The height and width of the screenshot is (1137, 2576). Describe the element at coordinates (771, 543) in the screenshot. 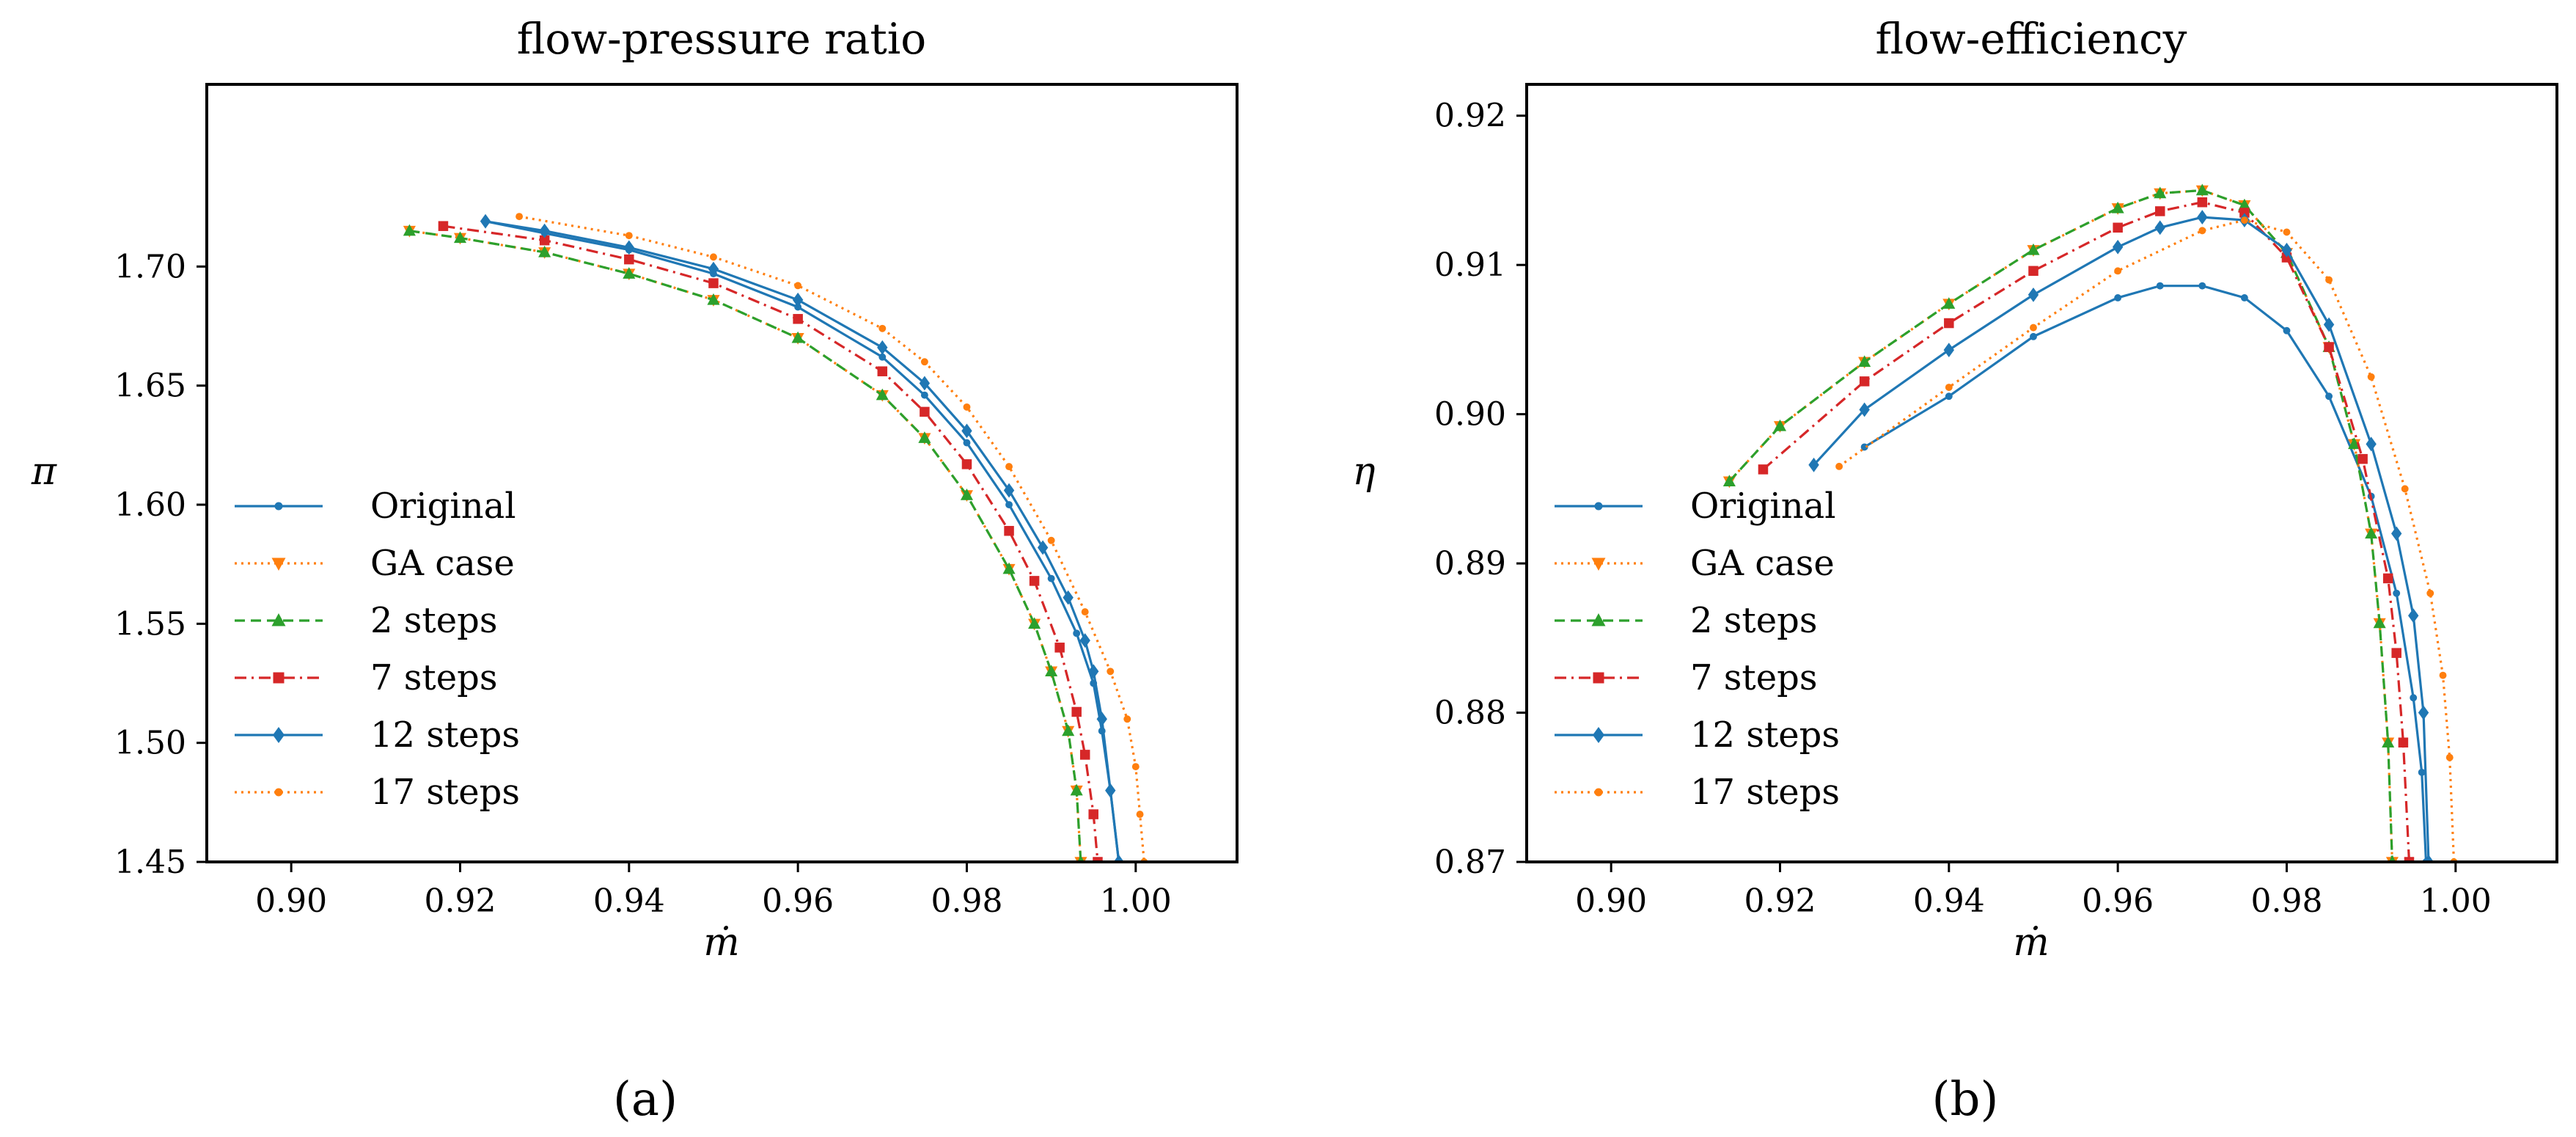

I see `series-line-7-steps` at that location.